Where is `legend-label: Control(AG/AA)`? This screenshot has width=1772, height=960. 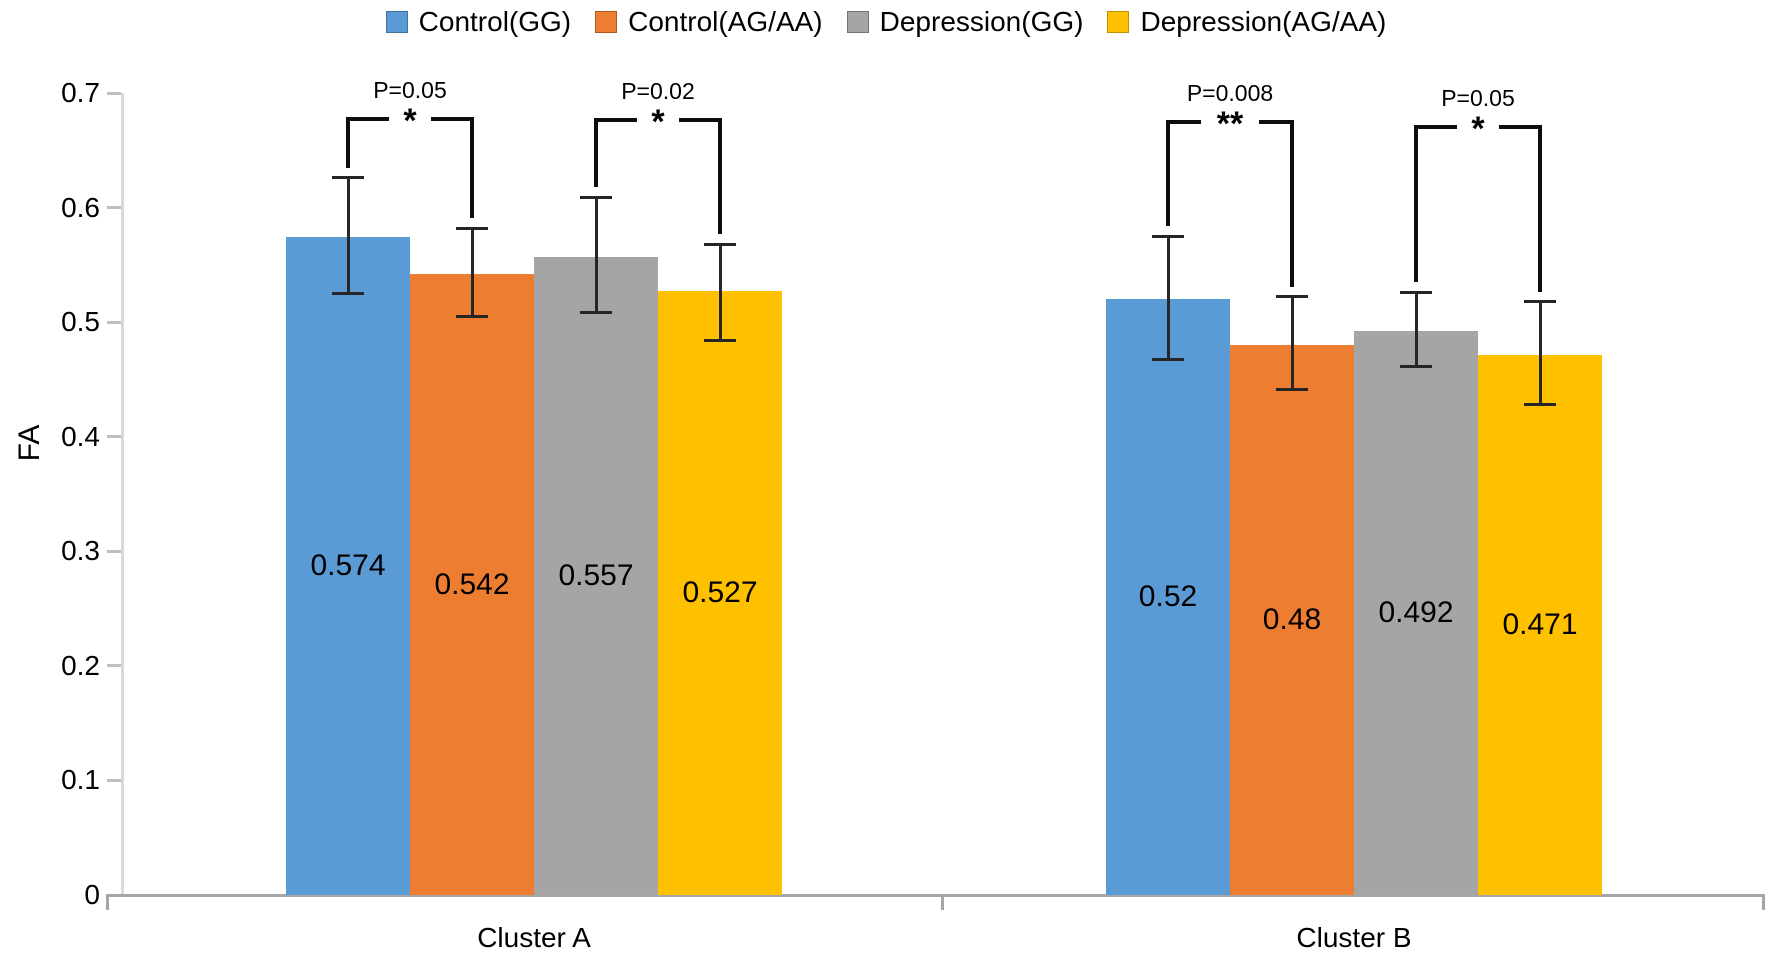
legend-label: Control(AG/AA) is located at coordinates (725, 21).